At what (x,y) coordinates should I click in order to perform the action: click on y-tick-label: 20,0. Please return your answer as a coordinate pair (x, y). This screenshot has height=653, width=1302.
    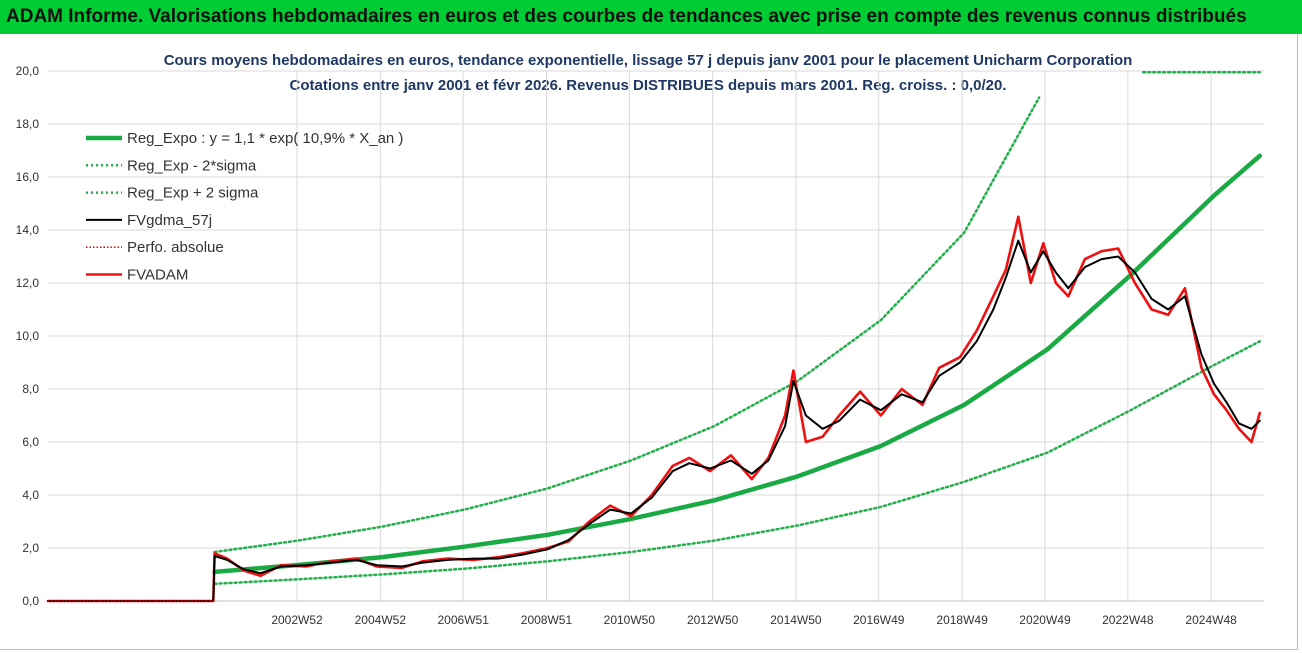
    Looking at the image, I should click on (28, 71).